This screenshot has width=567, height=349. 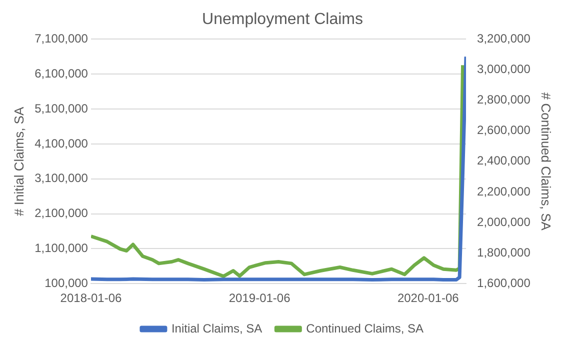 I want to click on y-tick-label: 1,100,000, so click(x=61, y=248).